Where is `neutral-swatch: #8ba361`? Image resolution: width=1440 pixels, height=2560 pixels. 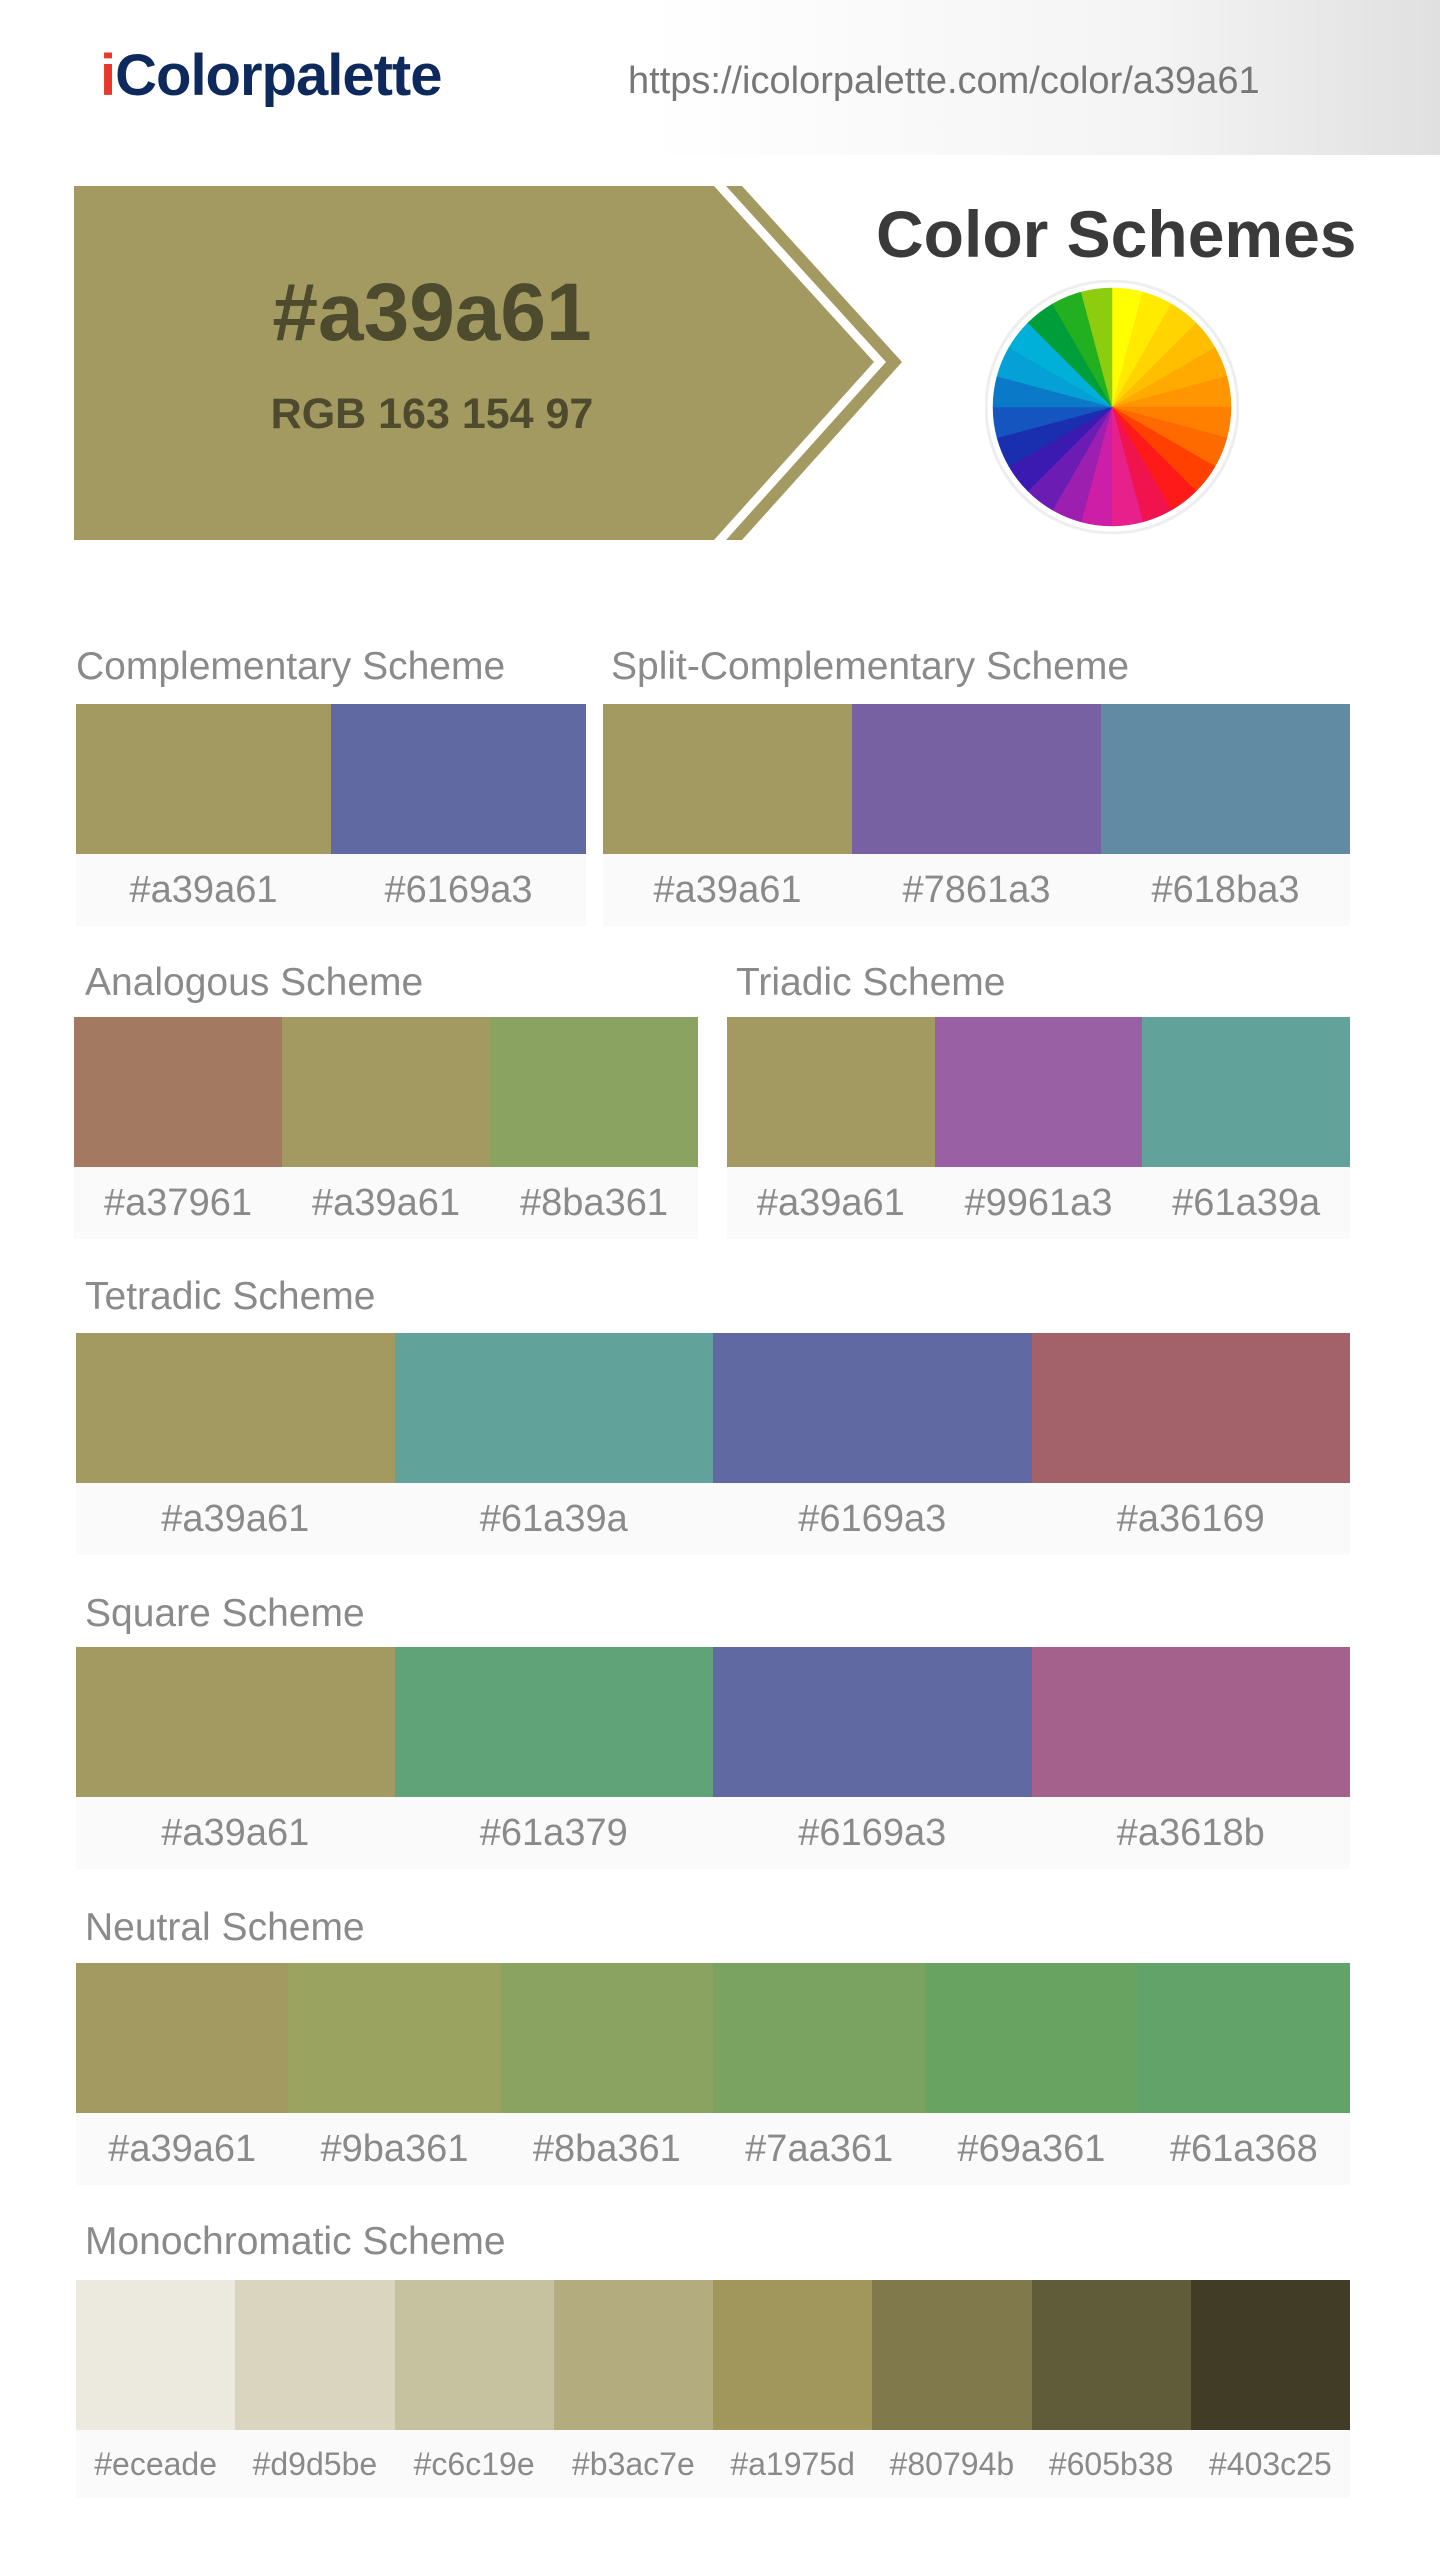 neutral-swatch: #8ba361 is located at coordinates (606, 2074).